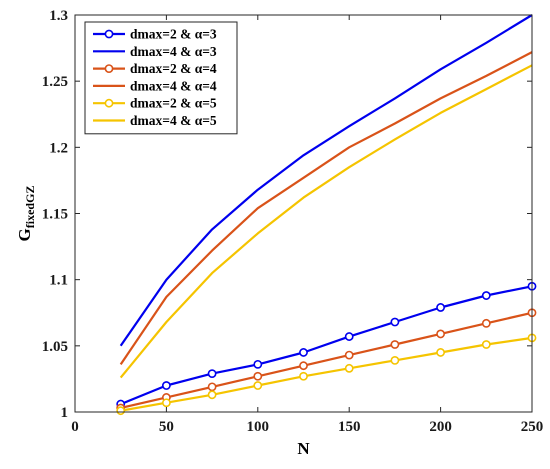  What do you see at coordinates (65, 413) in the screenshot?
I see `y-tick-label: 1` at bounding box center [65, 413].